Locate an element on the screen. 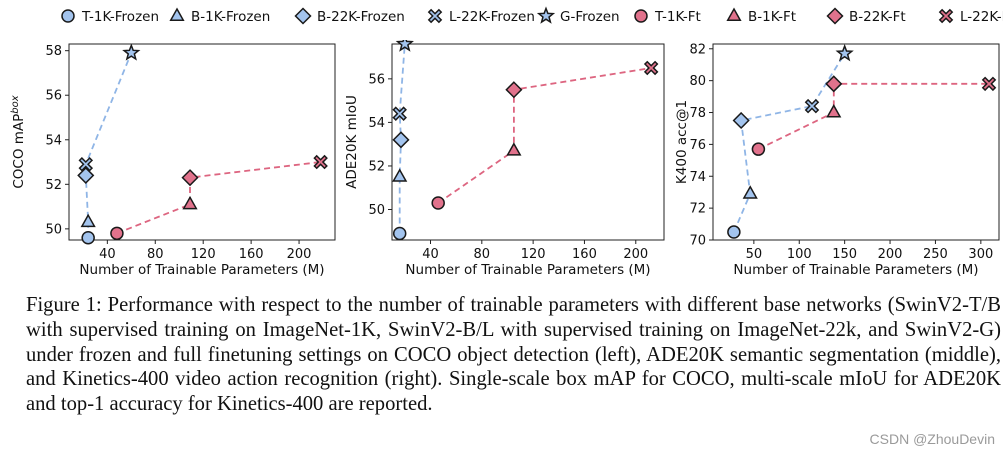  legend-label: B-1K-Ft is located at coordinates (772, 17).